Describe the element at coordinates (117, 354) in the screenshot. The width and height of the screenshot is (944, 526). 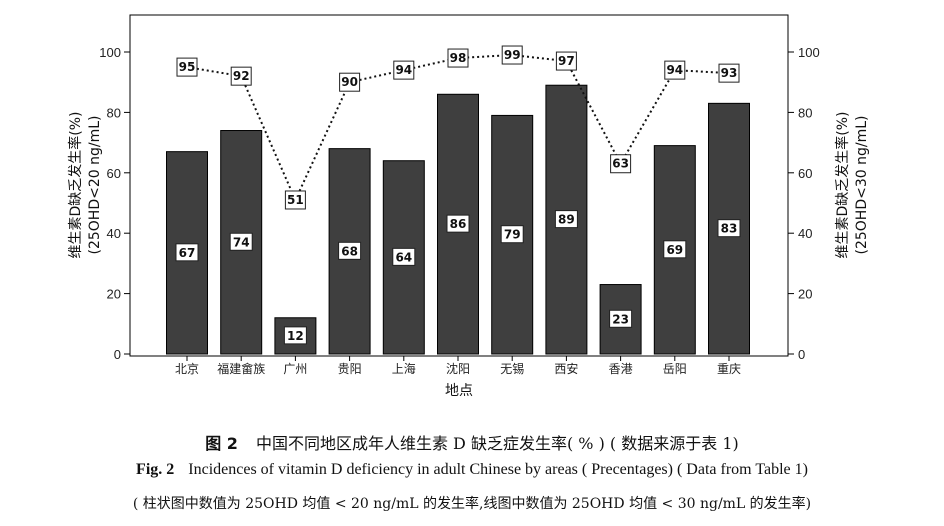
I see `left-tick-label: 0` at that location.